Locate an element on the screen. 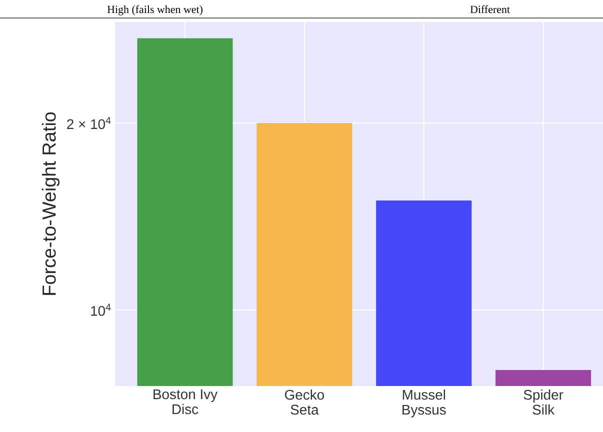 The height and width of the screenshot is (432, 603). y-tick-label: 2 × 10$^{4}$ is located at coordinates (89, 123).